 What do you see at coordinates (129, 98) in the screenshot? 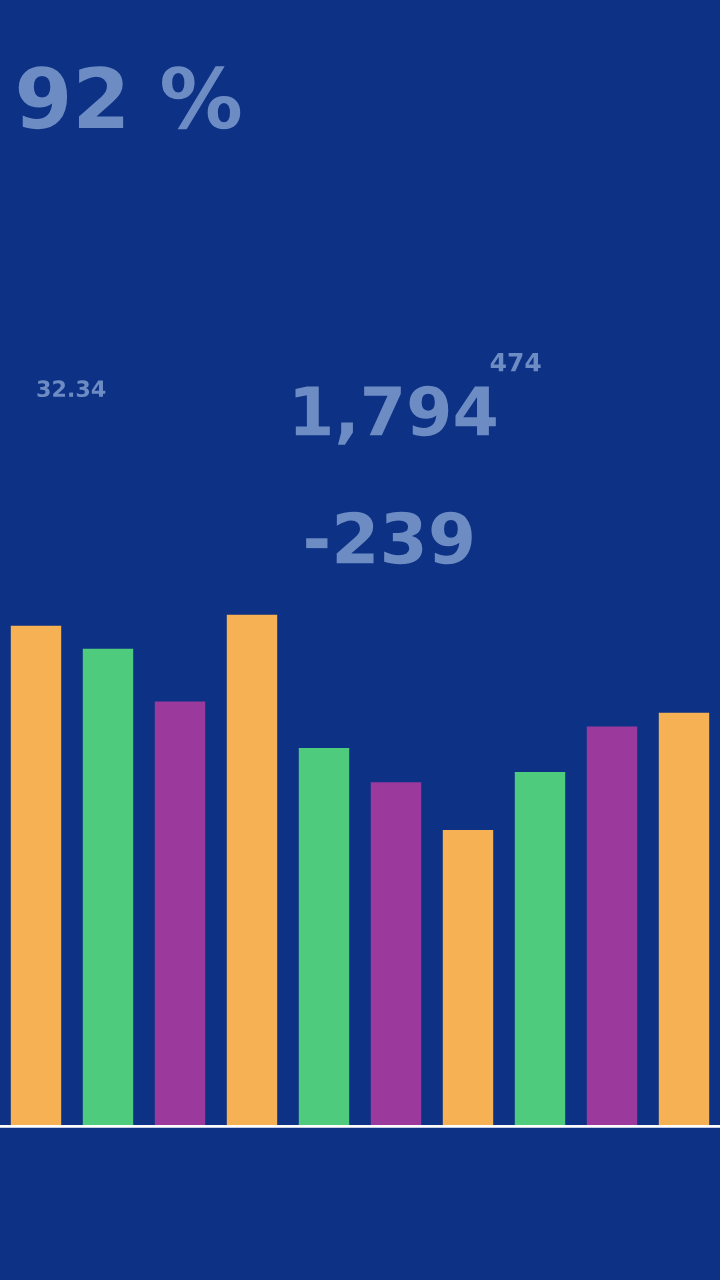
I see `text: 92 %` at bounding box center [129, 98].